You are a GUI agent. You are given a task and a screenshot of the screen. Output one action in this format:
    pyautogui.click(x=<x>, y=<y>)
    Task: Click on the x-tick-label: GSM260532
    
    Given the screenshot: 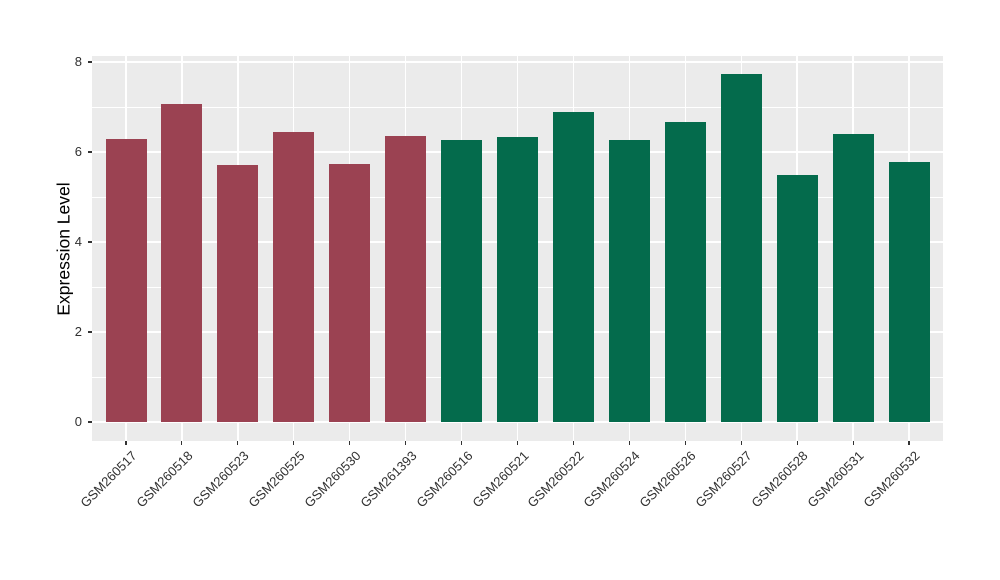 What is the action you would take?
    pyautogui.click(x=891, y=479)
    